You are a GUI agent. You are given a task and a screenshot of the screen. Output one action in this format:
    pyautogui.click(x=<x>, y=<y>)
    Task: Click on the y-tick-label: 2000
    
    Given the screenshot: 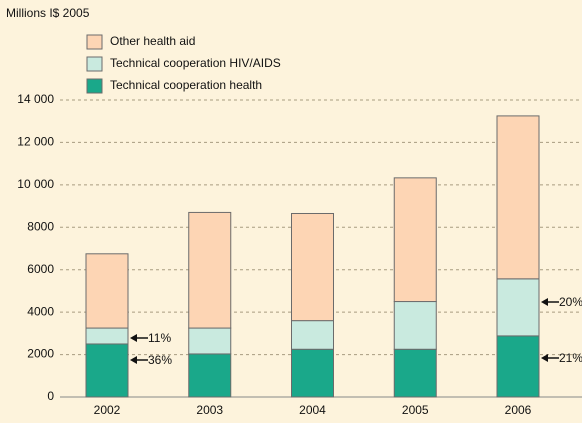 What is the action you would take?
    pyautogui.click(x=40, y=354)
    